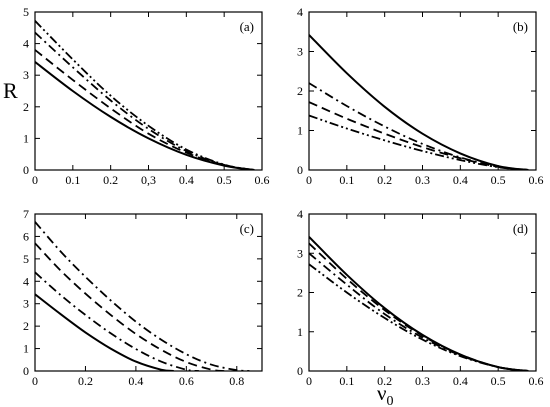 The width and height of the screenshot is (550, 407). What do you see at coordinates (247, 26) in the screenshot?
I see `panel-label: (a)` at bounding box center [247, 26].